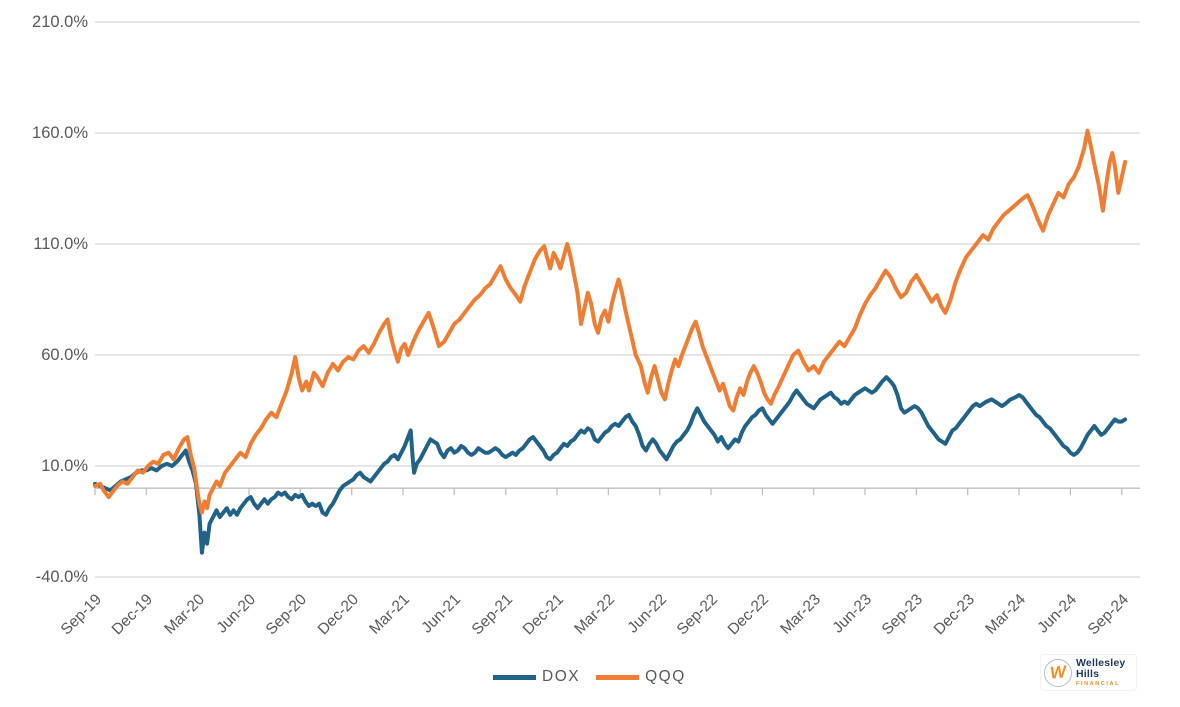 The width and height of the screenshot is (1180, 707). What do you see at coordinates (1101, 671) in the screenshot?
I see `logo-wordmark: Wellesley Hills FINANCIAL` at bounding box center [1101, 671].